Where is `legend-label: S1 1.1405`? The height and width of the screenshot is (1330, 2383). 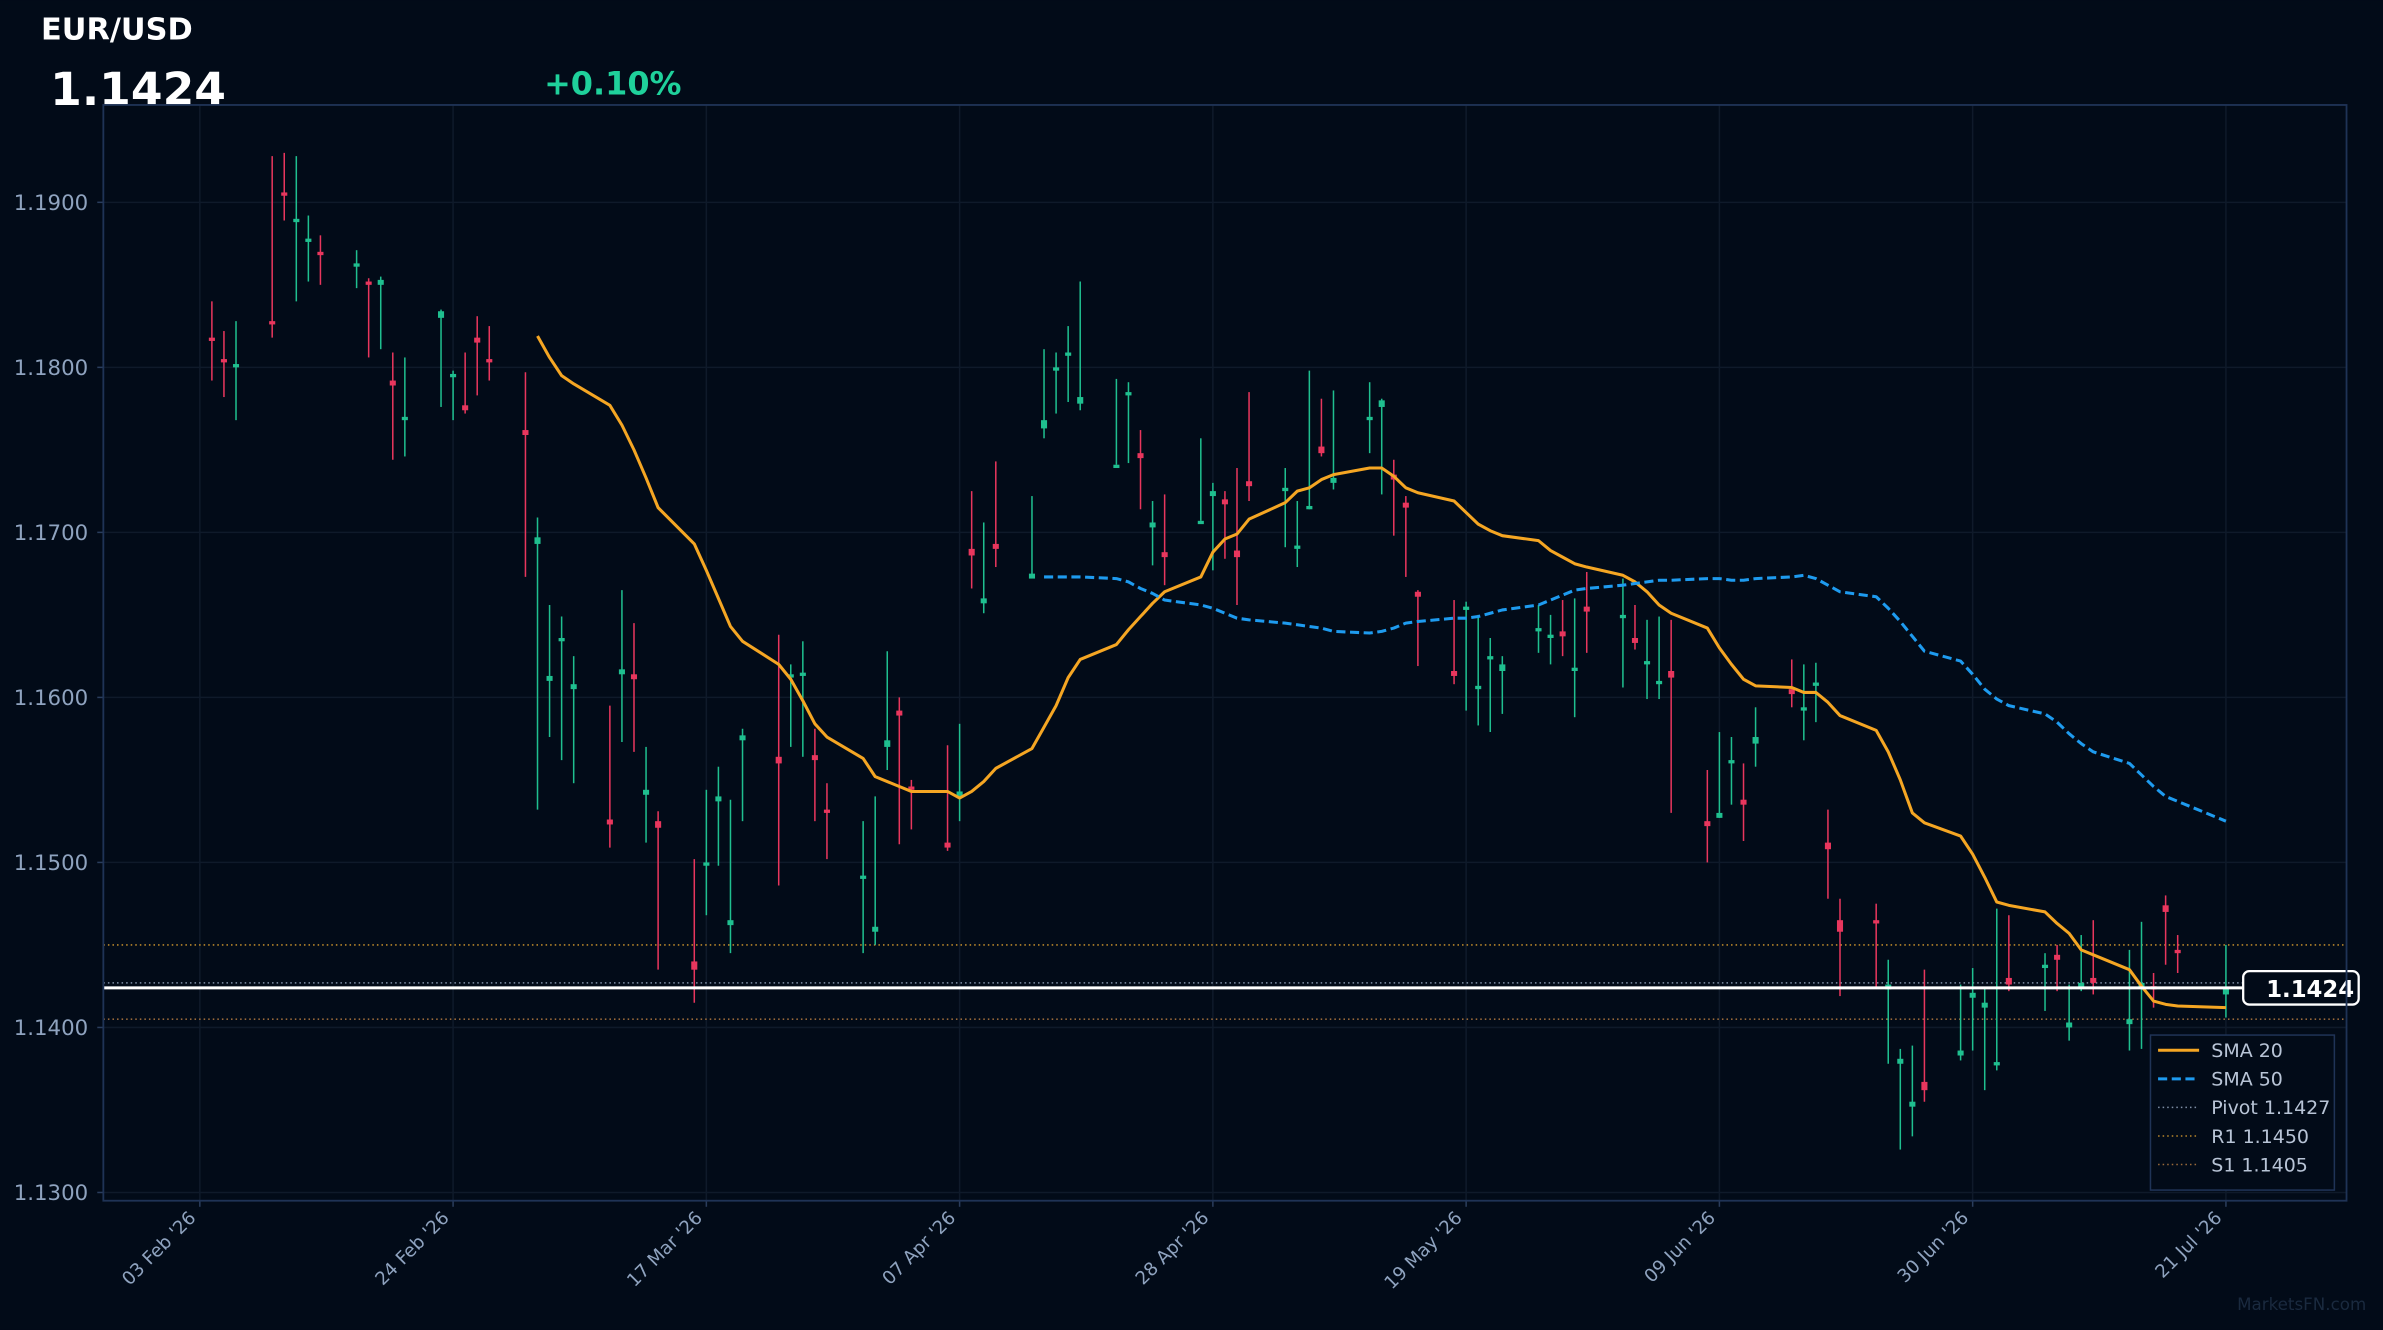 legend-label: S1 1.1405 is located at coordinates (2259, 1165).